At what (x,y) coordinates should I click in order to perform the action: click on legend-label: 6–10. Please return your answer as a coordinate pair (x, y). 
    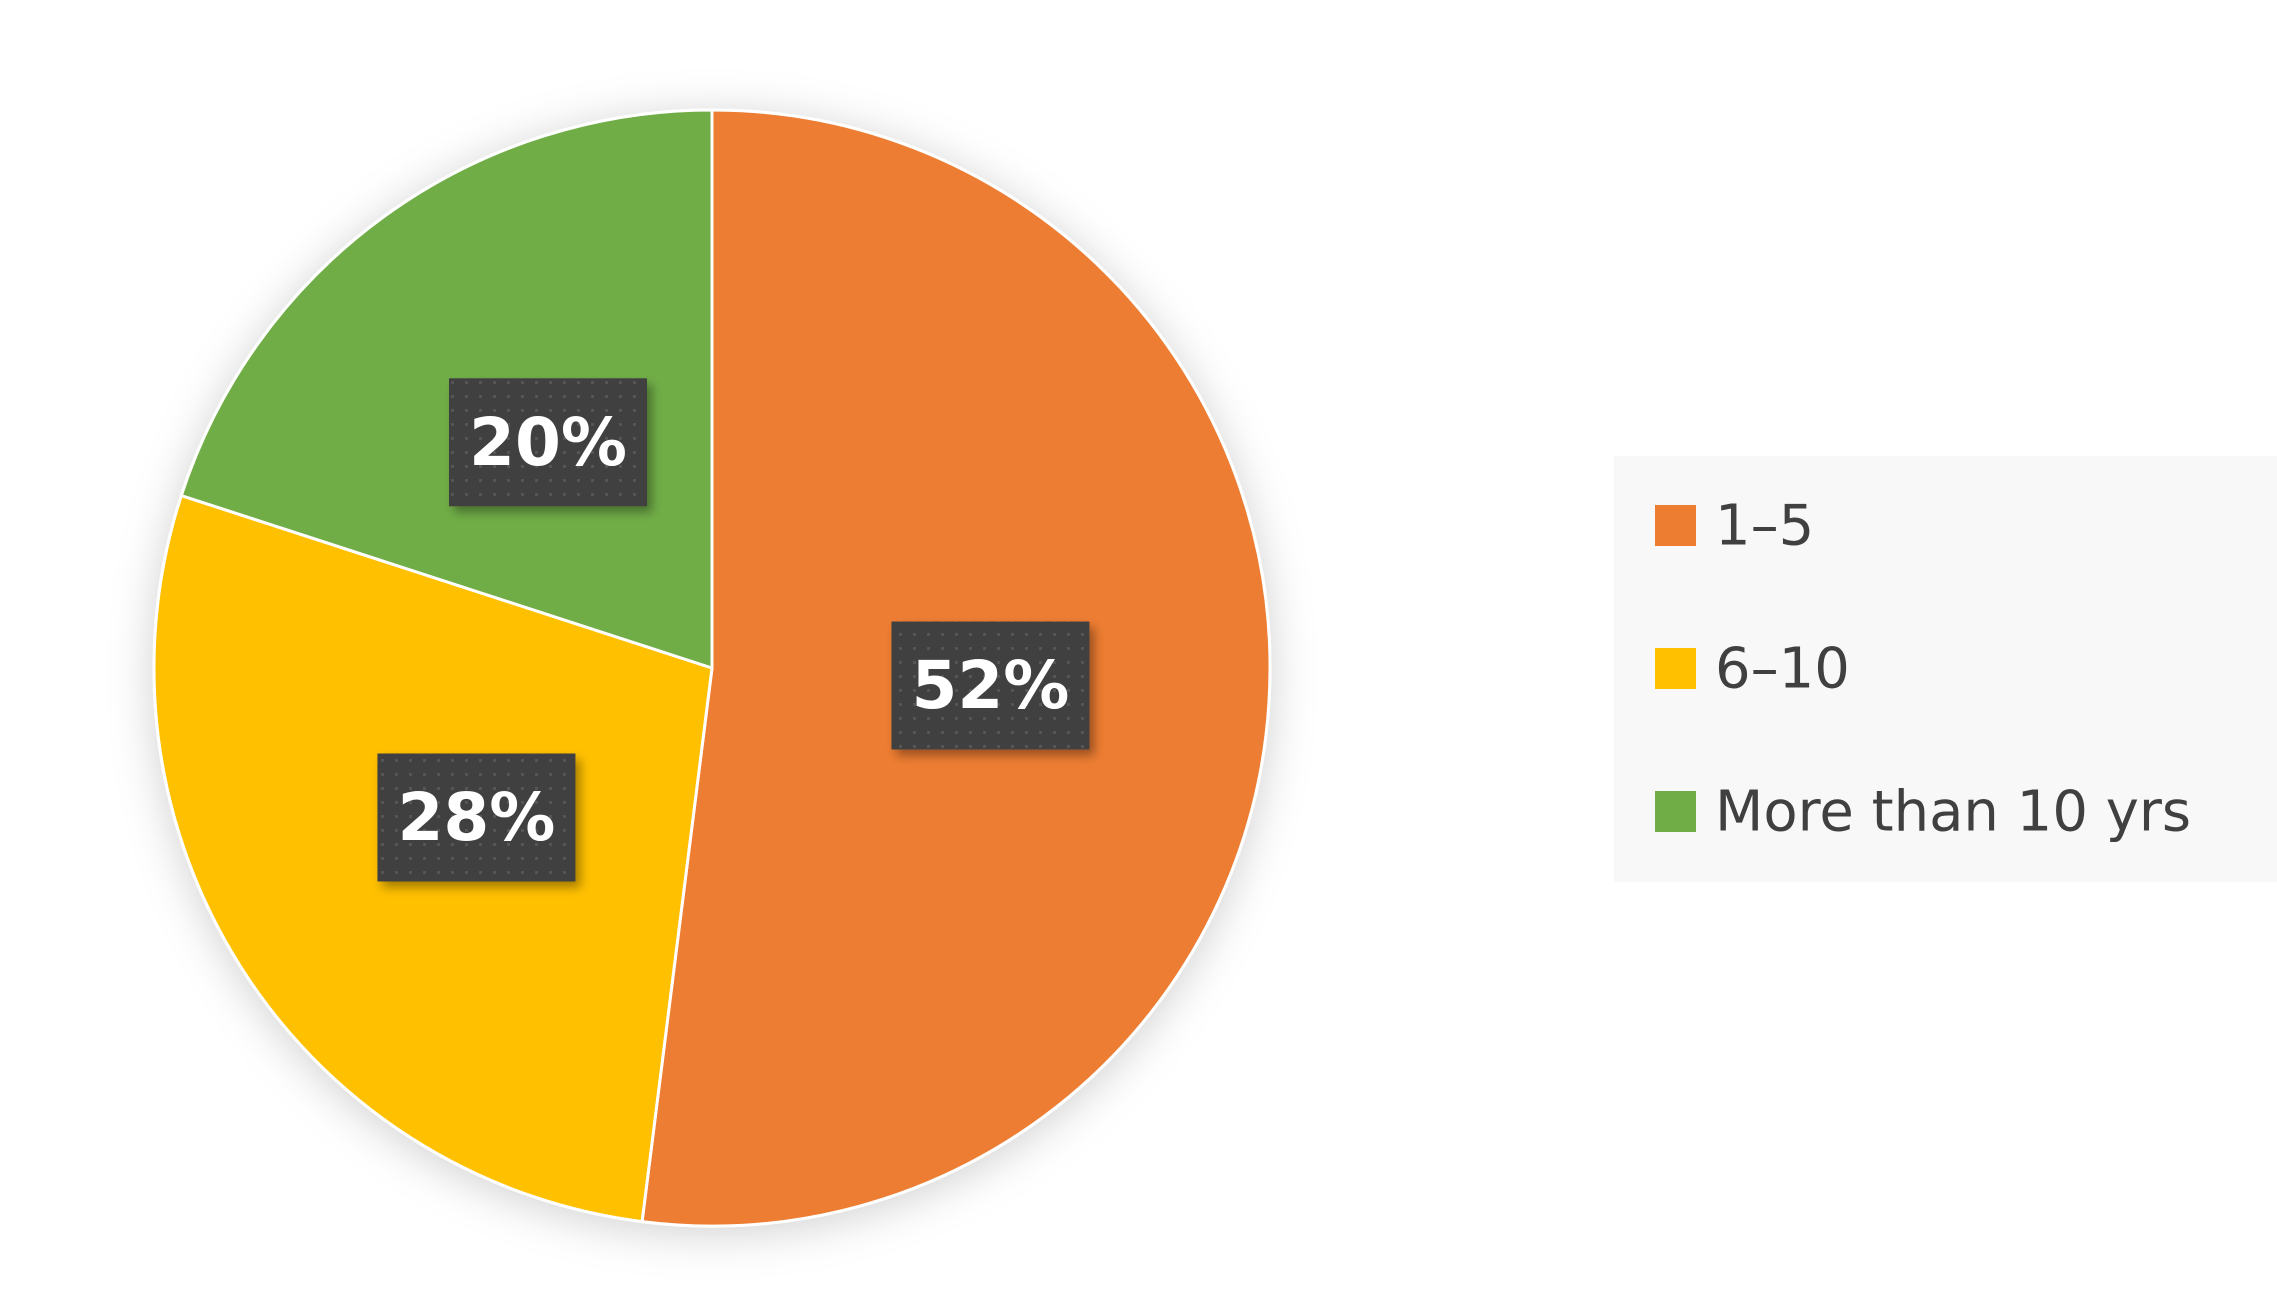
    Looking at the image, I should click on (1782, 669).